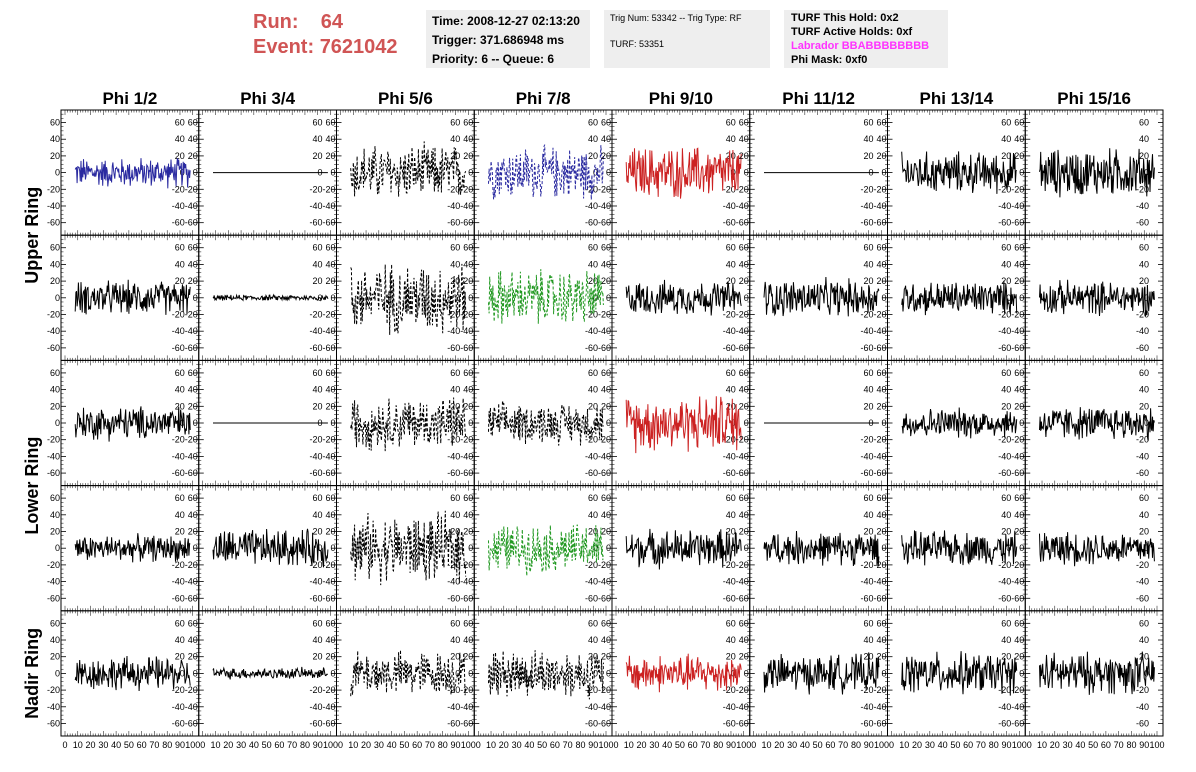 The height and width of the screenshot is (772, 1196). What do you see at coordinates (358, 47) in the screenshot?
I see `event-value: 7621042` at bounding box center [358, 47].